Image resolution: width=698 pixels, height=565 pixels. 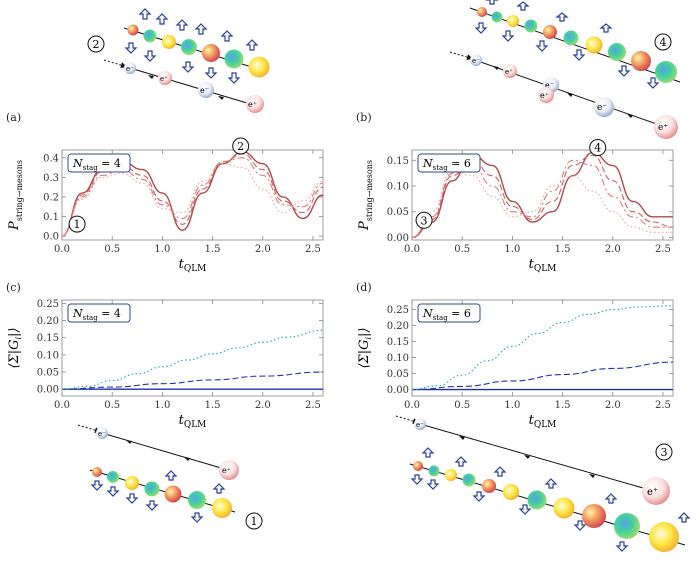 I want to click on nstag-label: Nstag = 4, so click(x=96, y=314).